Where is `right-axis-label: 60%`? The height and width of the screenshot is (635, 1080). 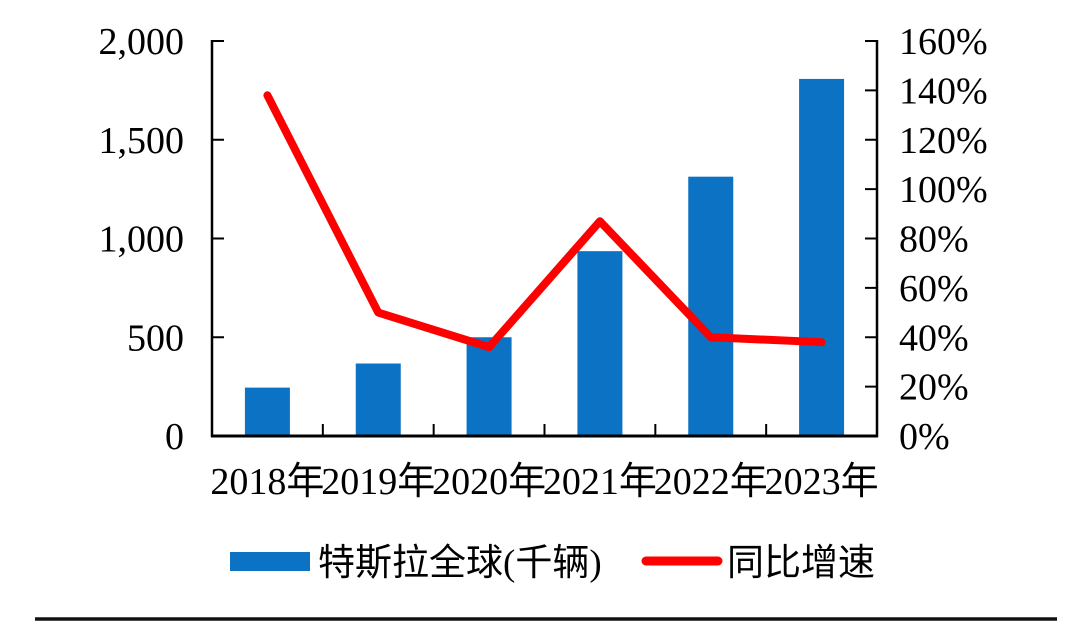 right-axis-label: 60% is located at coordinates (934, 289).